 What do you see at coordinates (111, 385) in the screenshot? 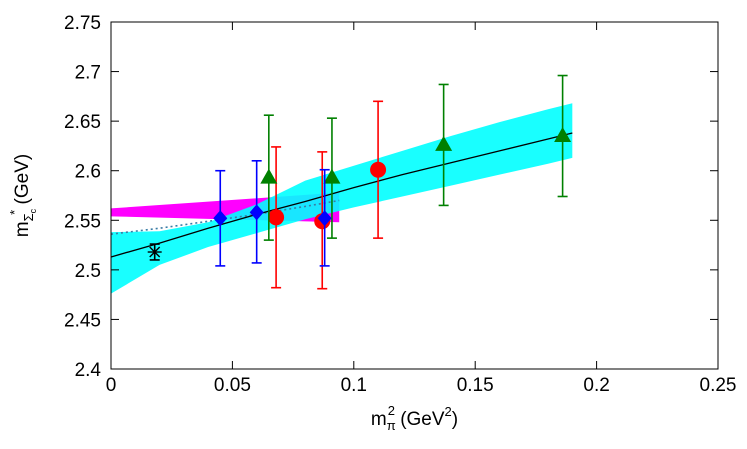
I see `x-tick-label: 0` at bounding box center [111, 385].